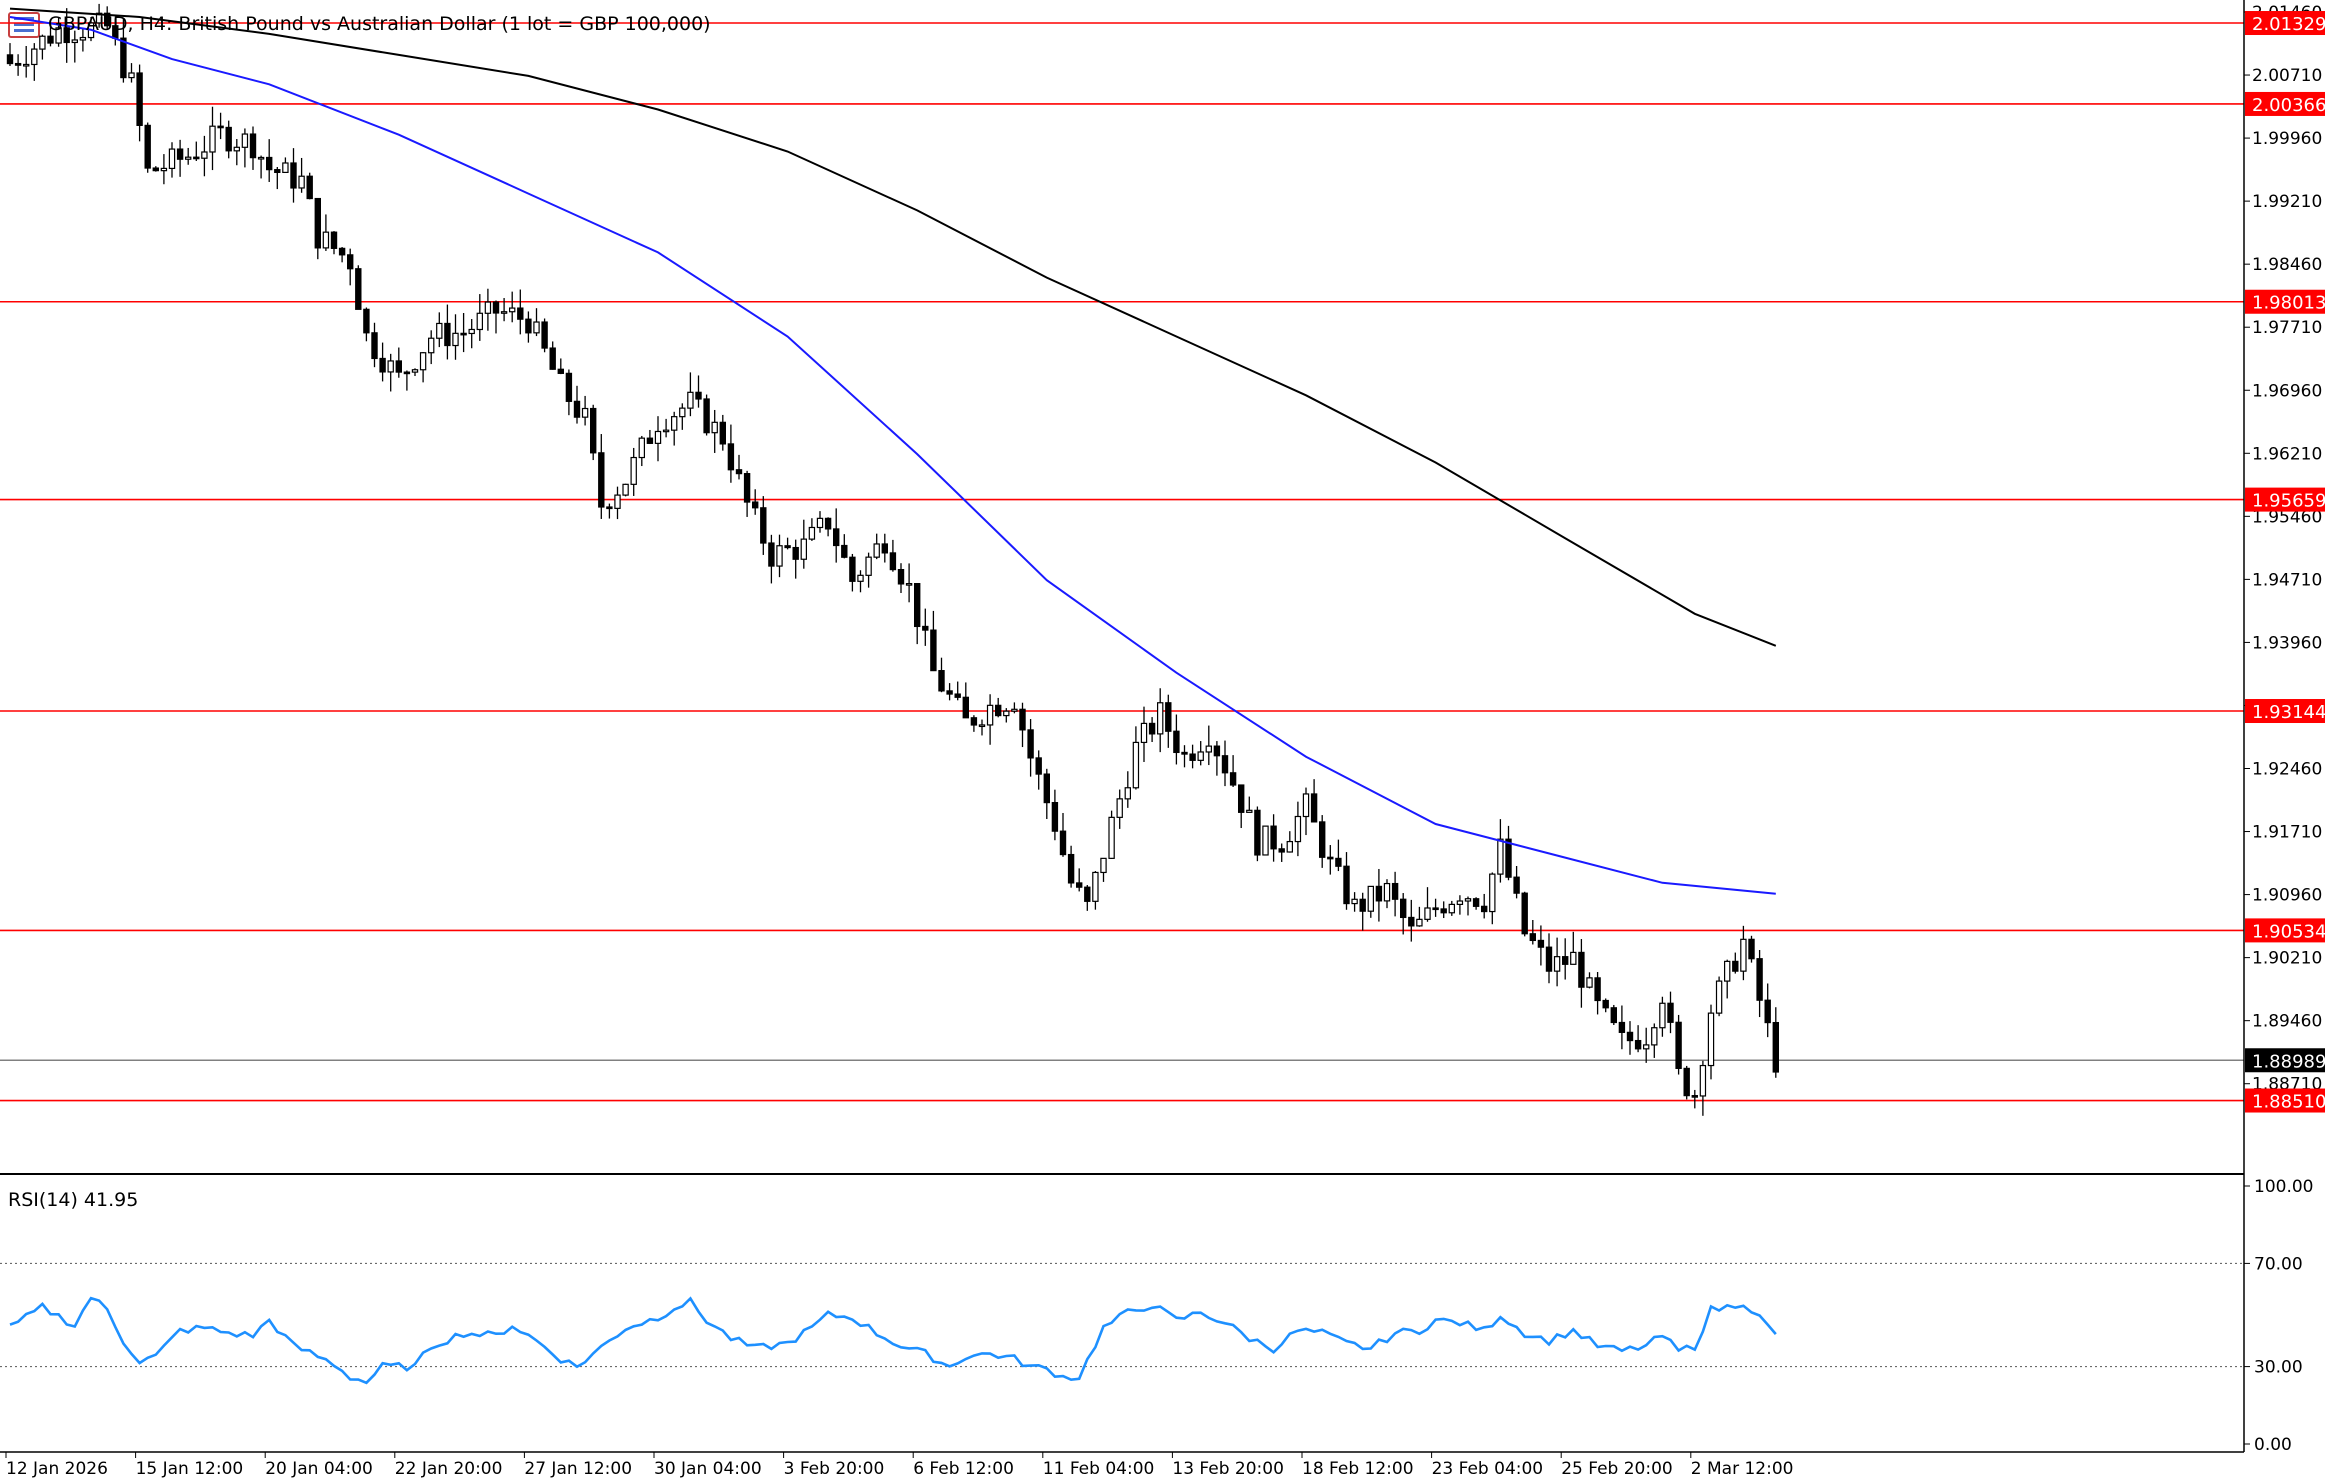  Describe the element at coordinates (1228, 1468) in the screenshot. I see `time-tick-label: 13 Feb 20:00` at that location.